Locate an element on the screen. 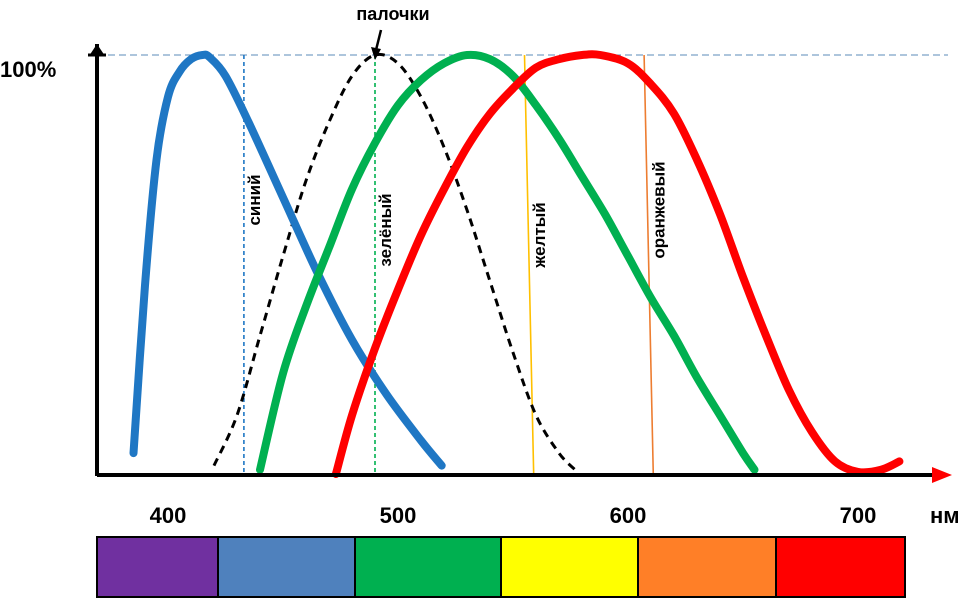 This screenshot has height=600, width=976. tick-layer: 400 500 600 700 is located at coordinates (513, 515).